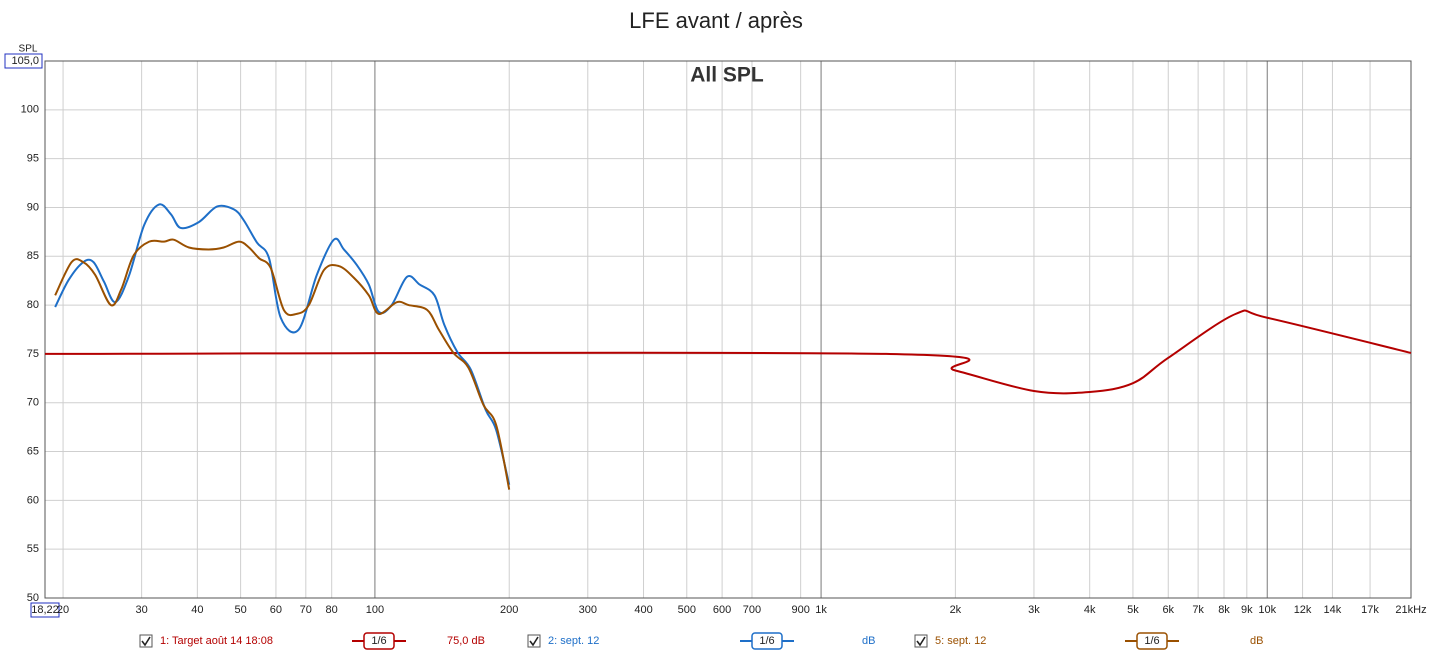 This screenshot has width=1433, height=660. What do you see at coordinates (142, 610) in the screenshot?
I see `x-tick-label: 30` at bounding box center [142, 610].